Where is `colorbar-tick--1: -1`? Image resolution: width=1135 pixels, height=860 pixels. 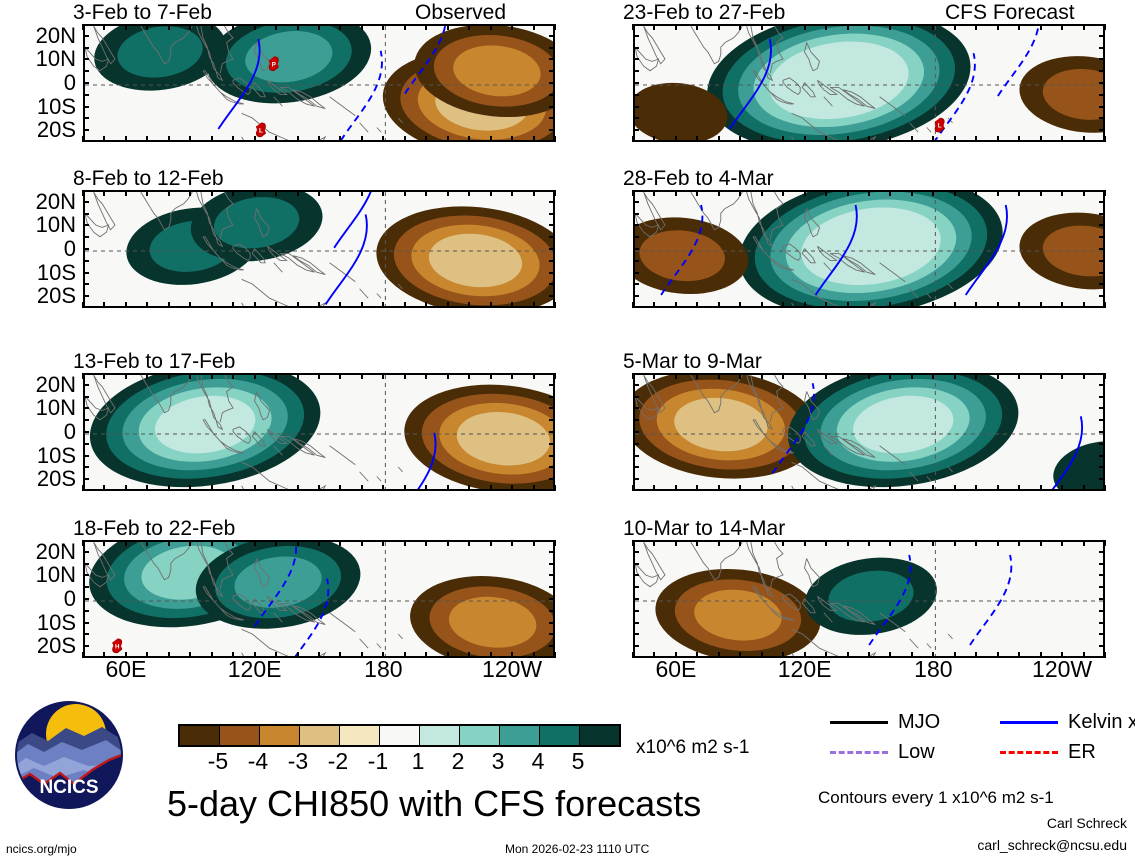
colorbar-tick--1: -1 is located at coordinates (378, 761).